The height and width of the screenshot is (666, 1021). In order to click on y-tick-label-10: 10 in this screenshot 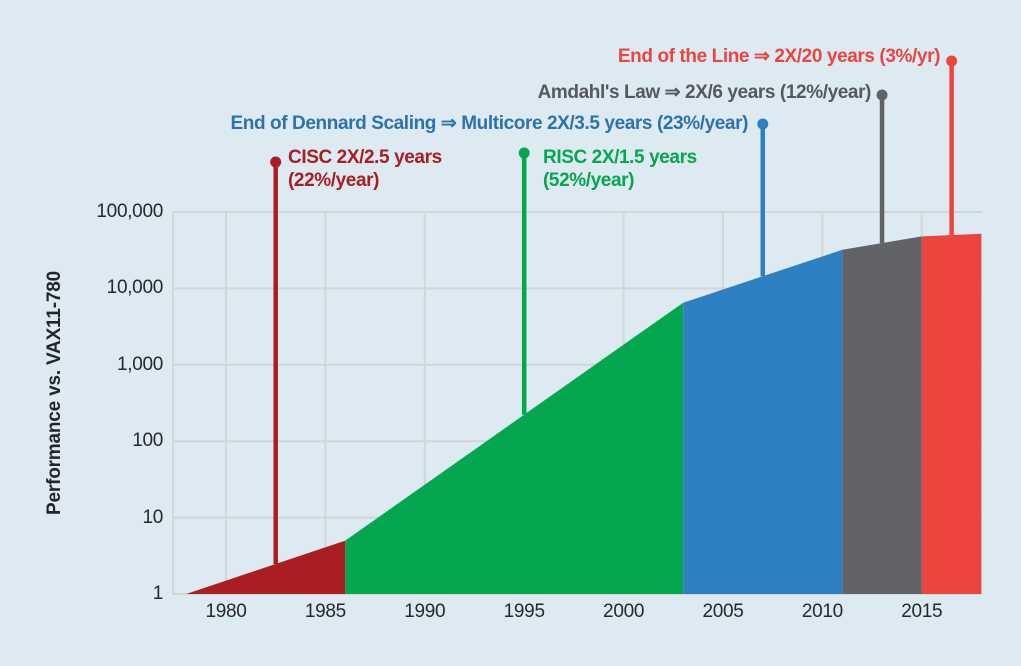, I will do `click(152, 517)`.